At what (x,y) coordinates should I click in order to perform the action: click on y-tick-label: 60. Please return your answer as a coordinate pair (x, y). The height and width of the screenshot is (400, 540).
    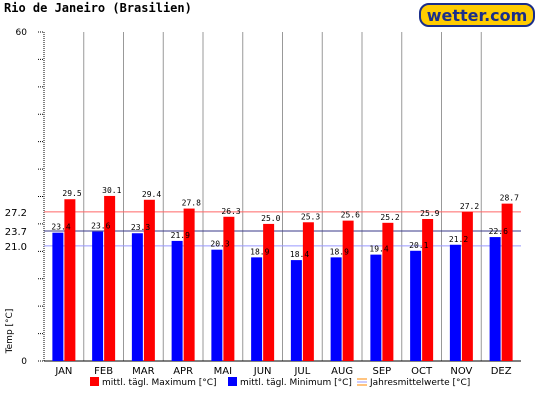
    Looking at the image, I should click on (22, 33).